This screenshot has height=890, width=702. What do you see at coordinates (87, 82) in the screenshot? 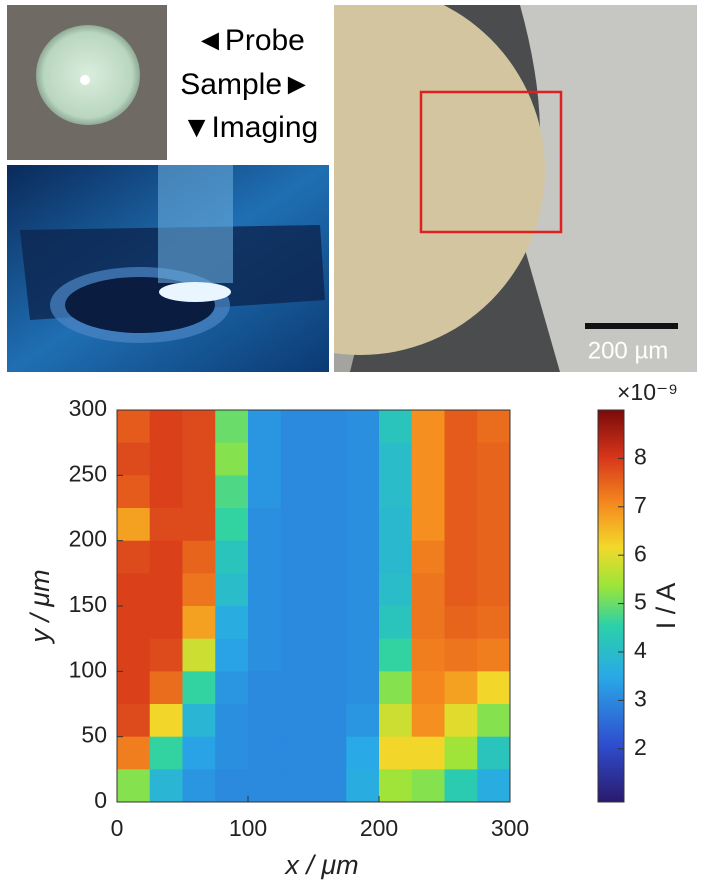
I see `probe-photo` at bounding box center [87, 82].